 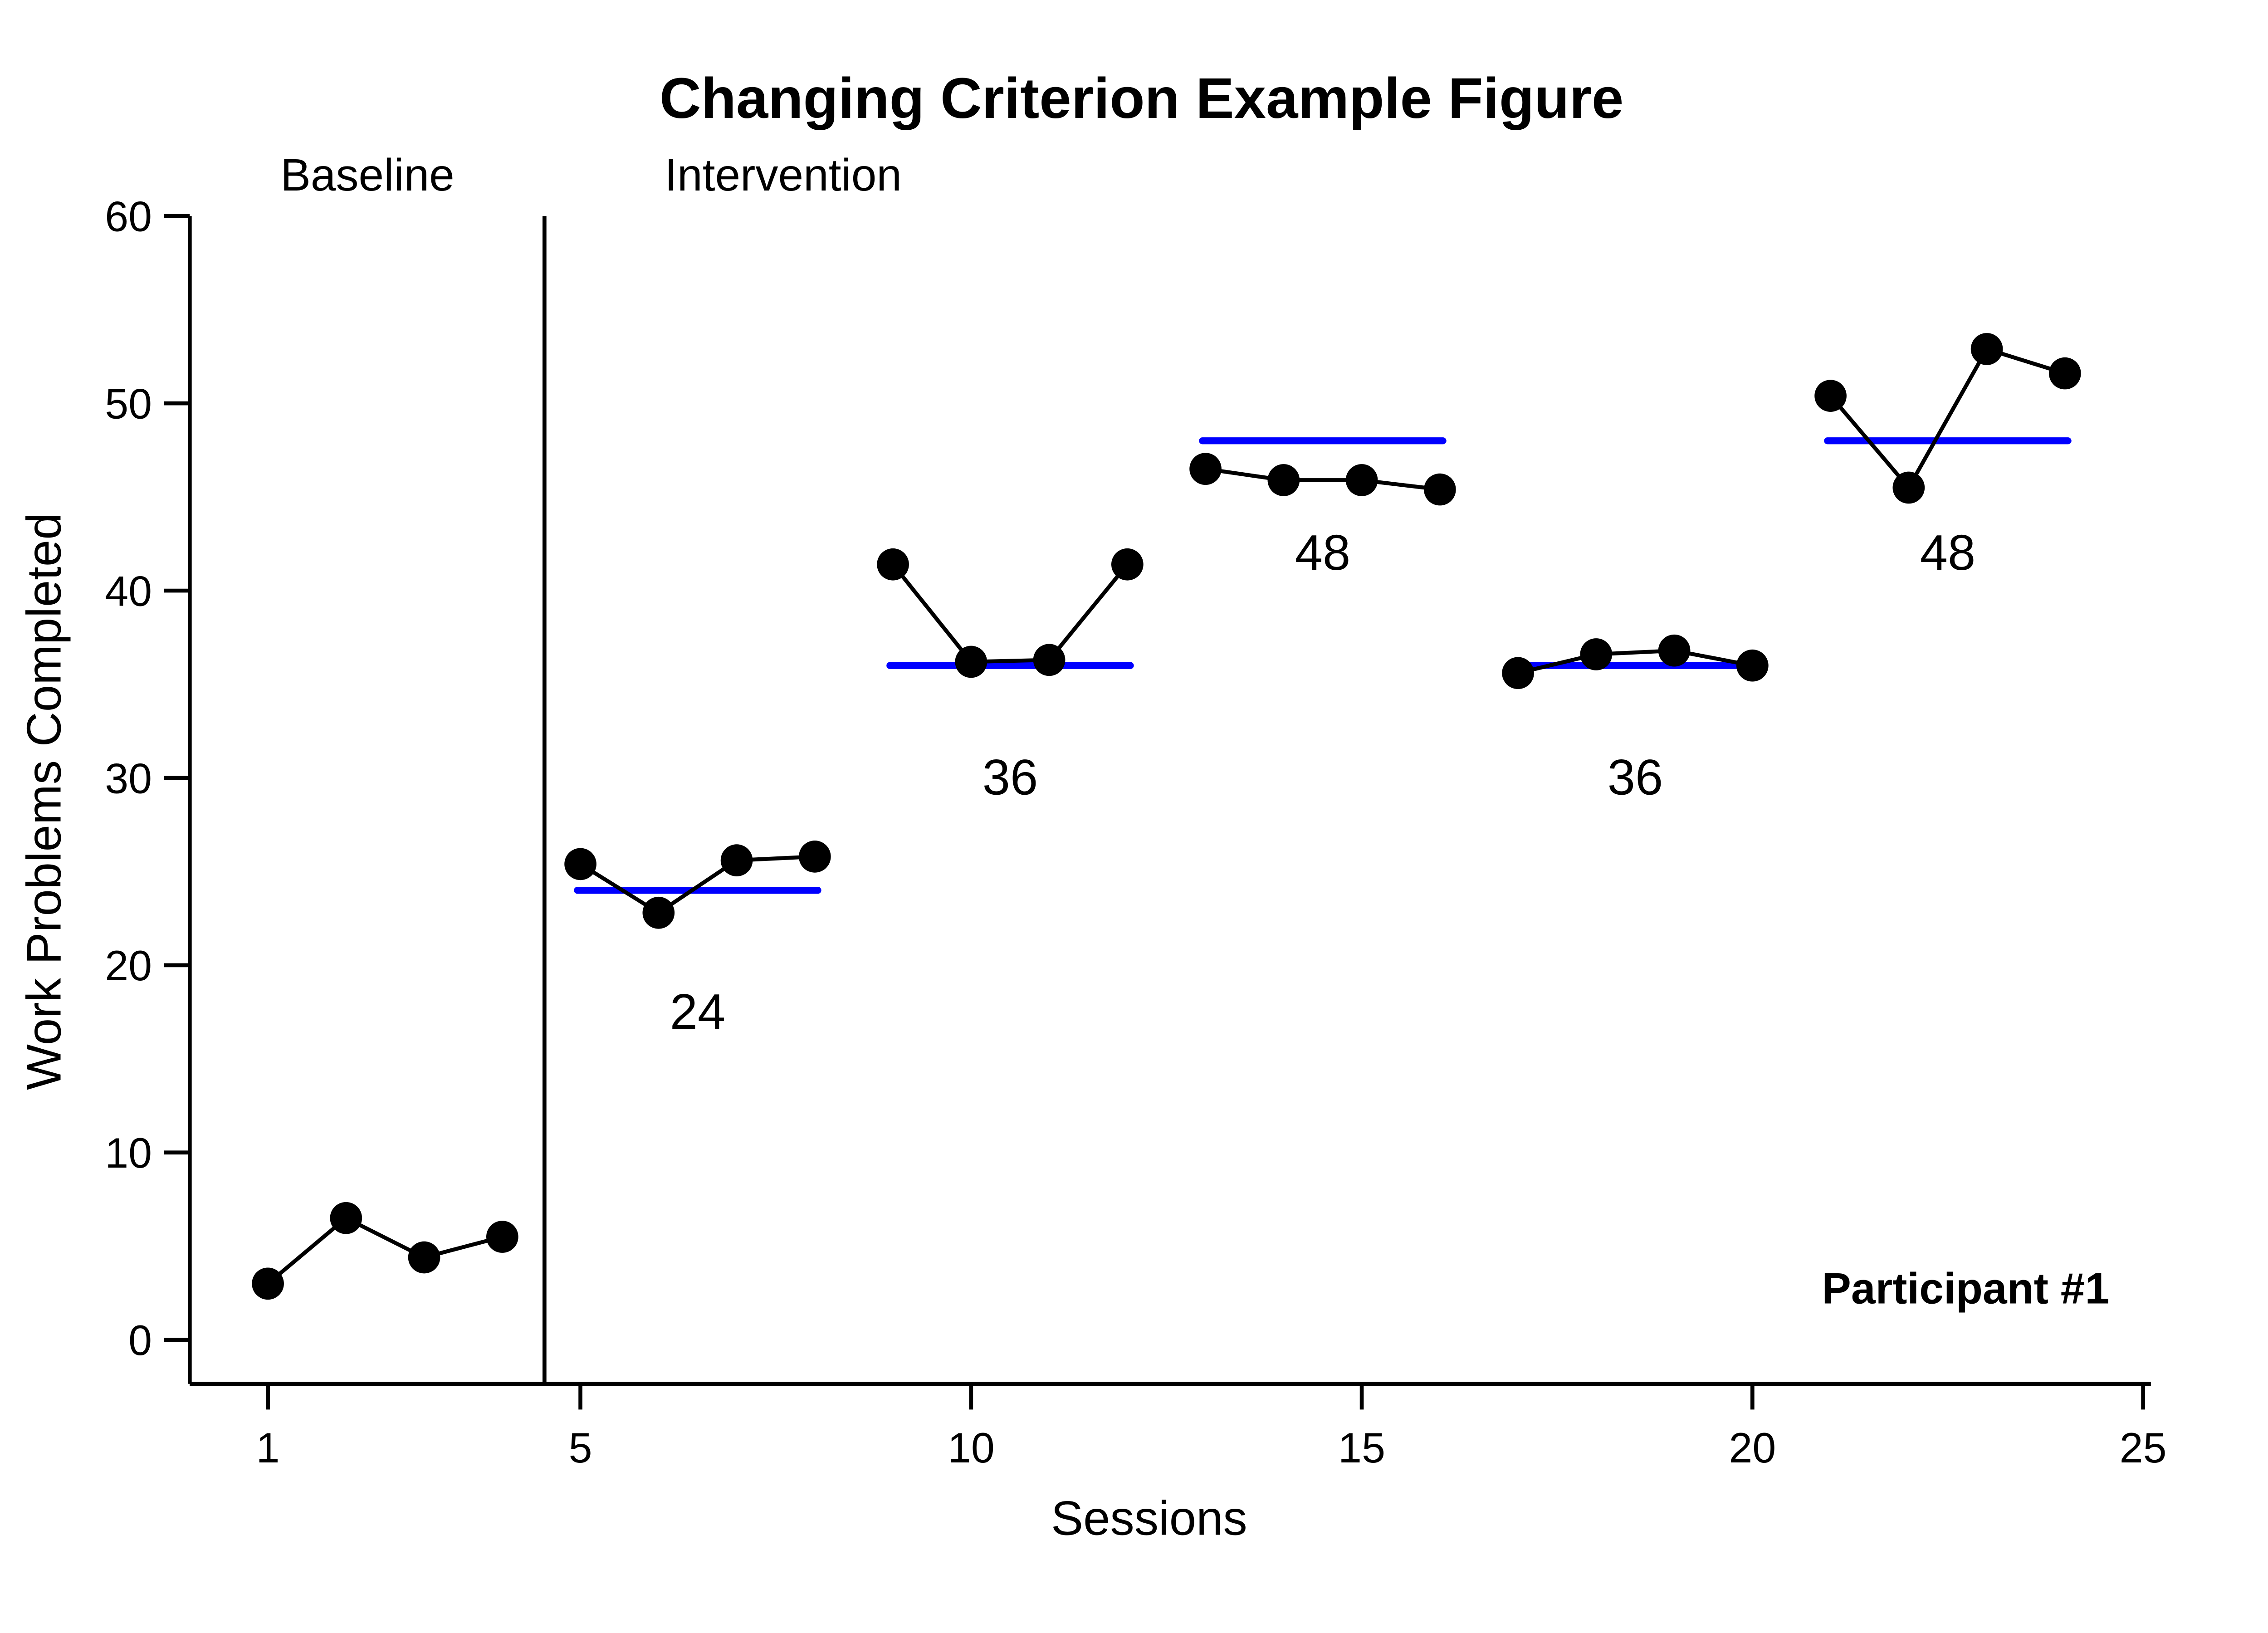 What do you see at coordinates (129, 591) in the screenshot?
I see `y-tick-label: 40` at bounding box center [129, 591].